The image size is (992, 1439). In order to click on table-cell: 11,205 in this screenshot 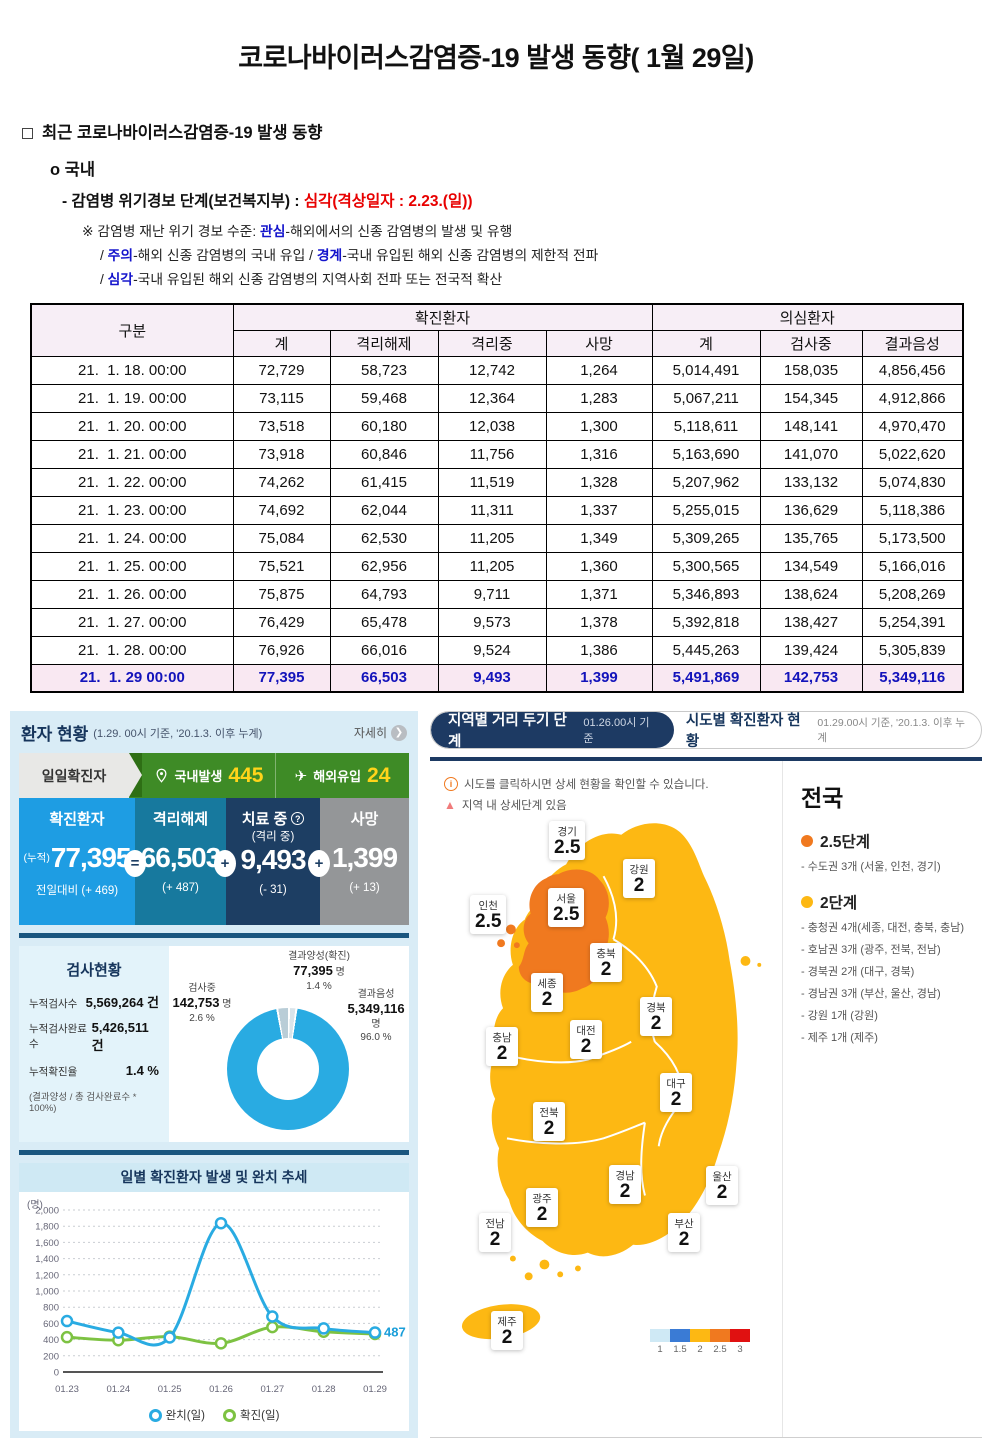, I will do `click(492, 538)`.